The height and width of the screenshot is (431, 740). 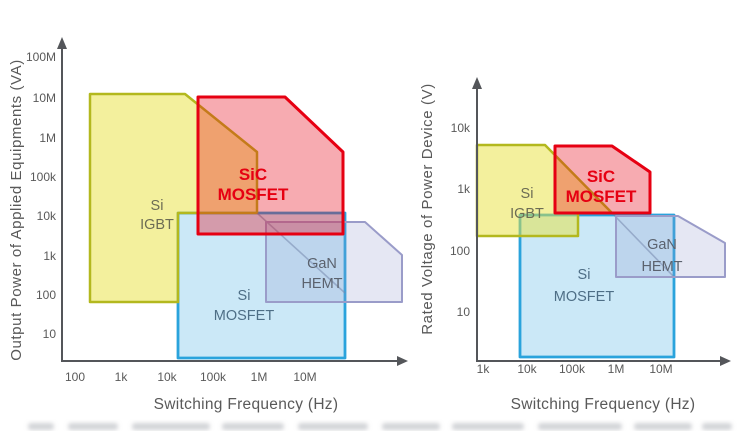 What do you see at coordinates (464, 312) in the screenshot?
I see `right-y-tick: 10` at bounding box center [464, 312].